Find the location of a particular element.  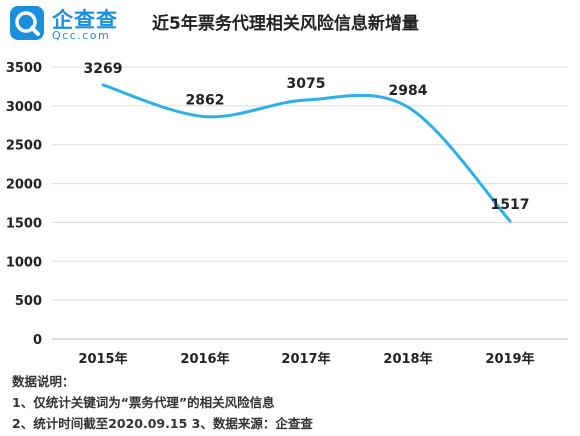

notes-line-2: 2、统计时间截至2020.09.15 3、数据来源：企查查 is located at coordinates (162, 423).